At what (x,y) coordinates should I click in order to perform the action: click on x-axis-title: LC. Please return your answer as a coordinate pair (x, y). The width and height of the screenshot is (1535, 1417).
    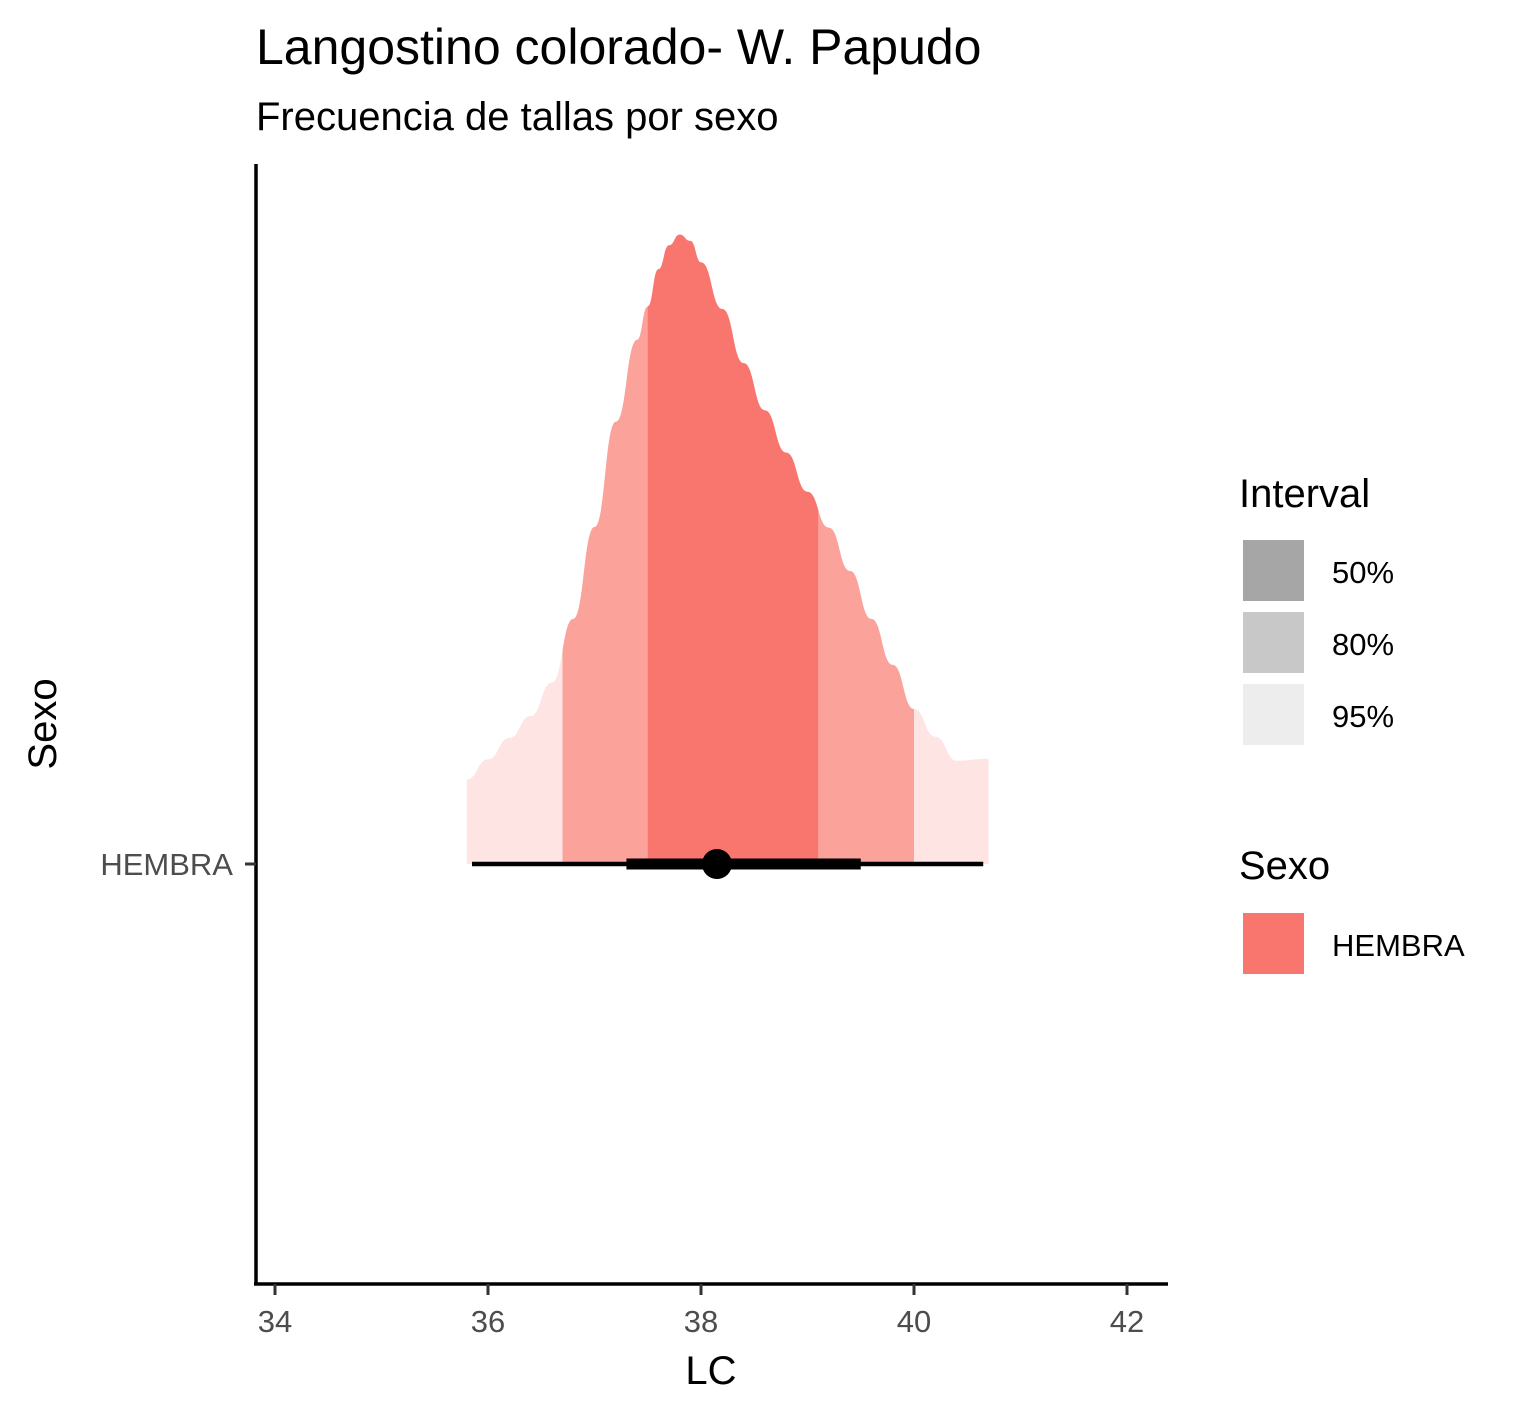
    Looking at the image, I should click on (710, 1371).